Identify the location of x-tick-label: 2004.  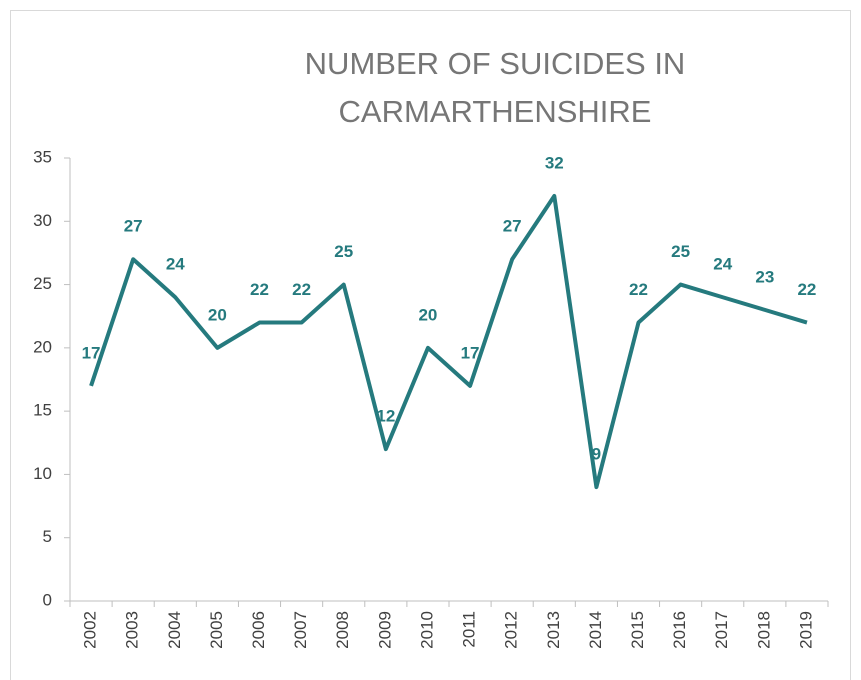
(174, 630).